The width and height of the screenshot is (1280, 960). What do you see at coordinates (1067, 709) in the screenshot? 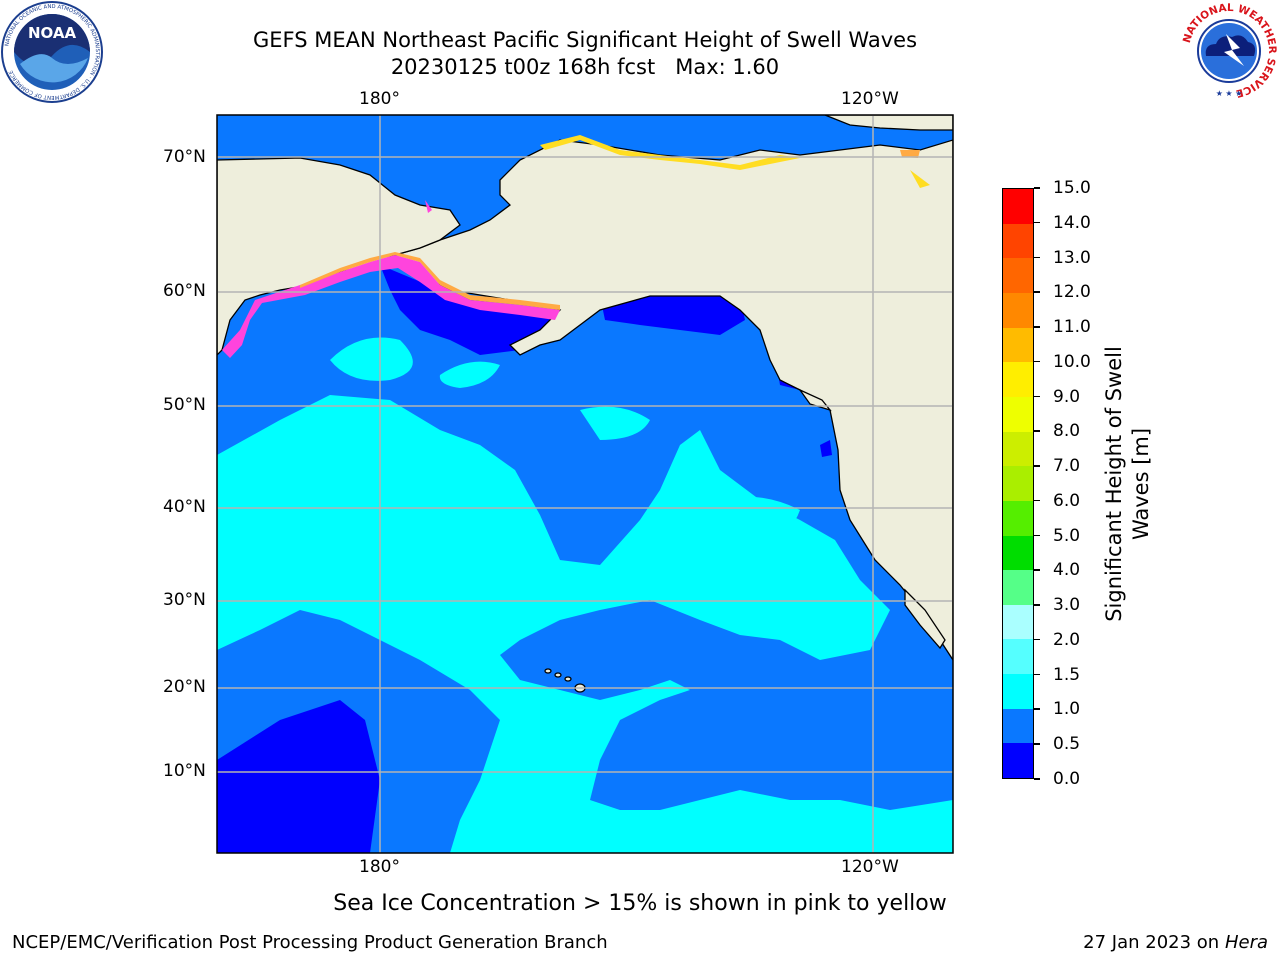
I see `colorbar-tick-label: 1.0` at bounding box center [1067, 709].